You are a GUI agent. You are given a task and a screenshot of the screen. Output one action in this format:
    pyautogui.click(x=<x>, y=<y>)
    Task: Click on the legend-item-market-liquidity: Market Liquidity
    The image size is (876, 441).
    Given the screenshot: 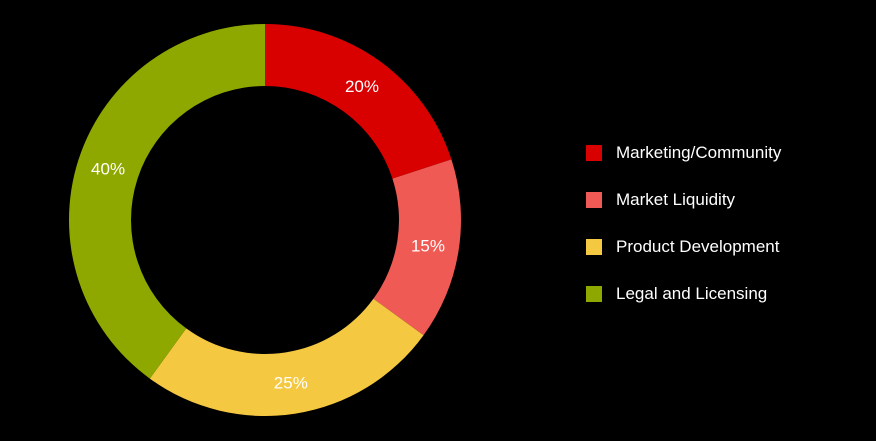 What is the action you would take?
    pyautogui.click(x=683, y=200)
    